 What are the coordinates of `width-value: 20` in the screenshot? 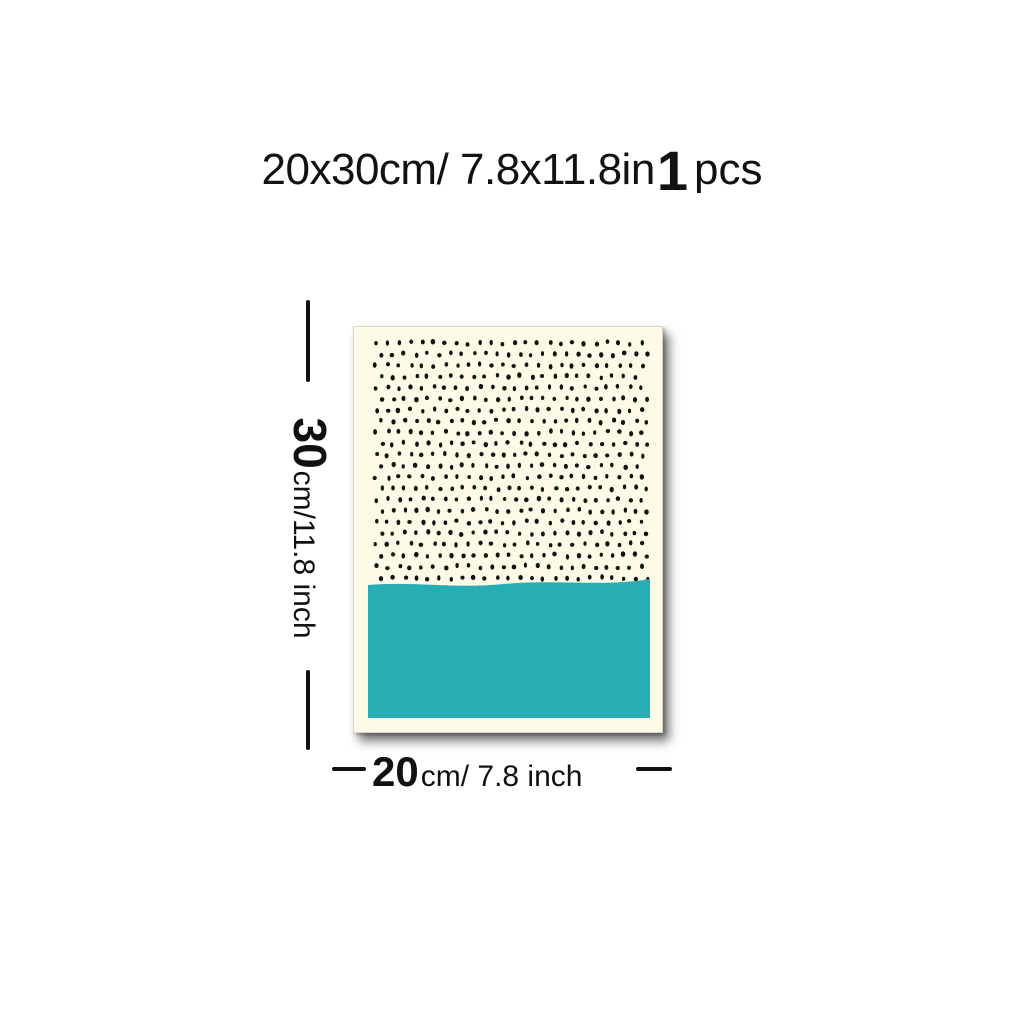 It's located at (395, 771).